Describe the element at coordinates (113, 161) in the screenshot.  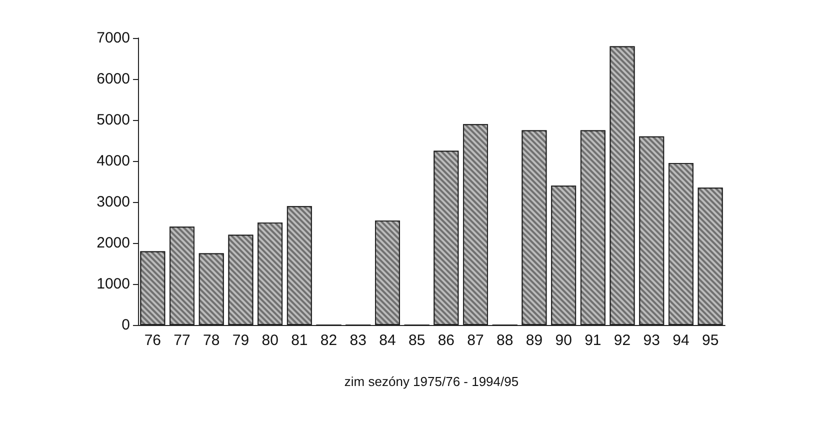
I see `y-tick-label: 4000` at that location.